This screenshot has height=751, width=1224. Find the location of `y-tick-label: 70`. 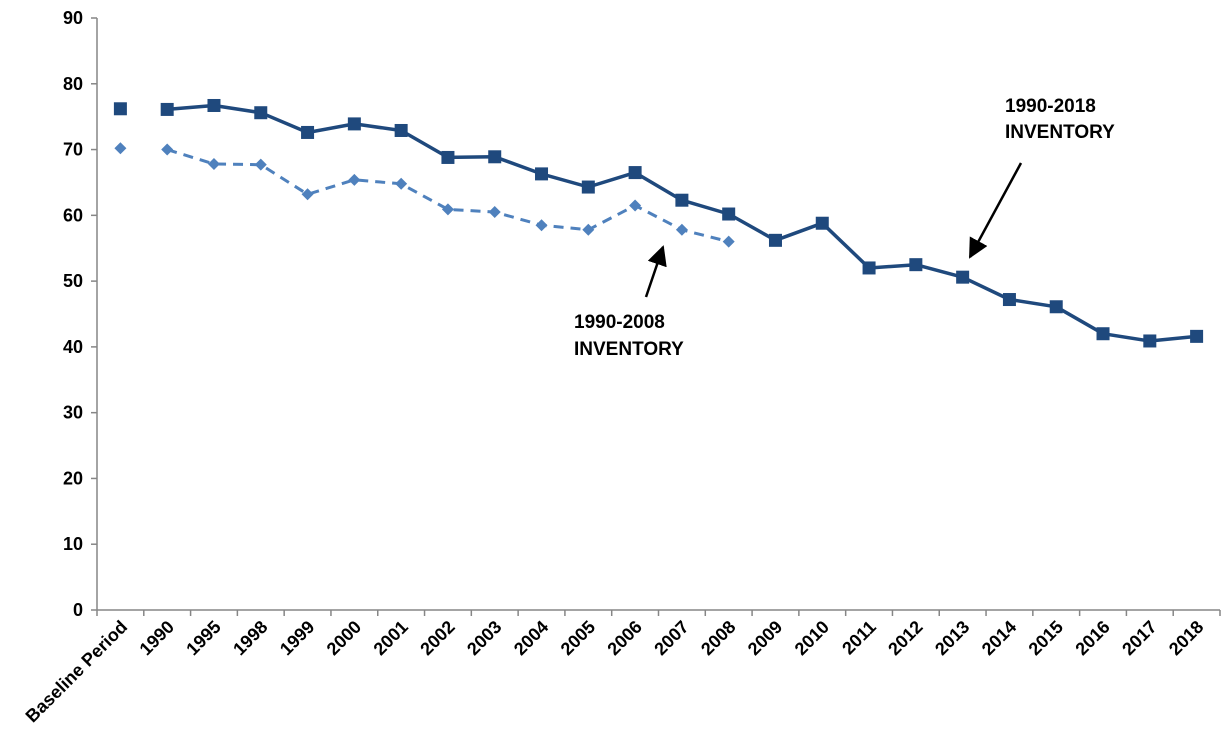

y-tick-label: 70 is located at coordinates (73, 150).